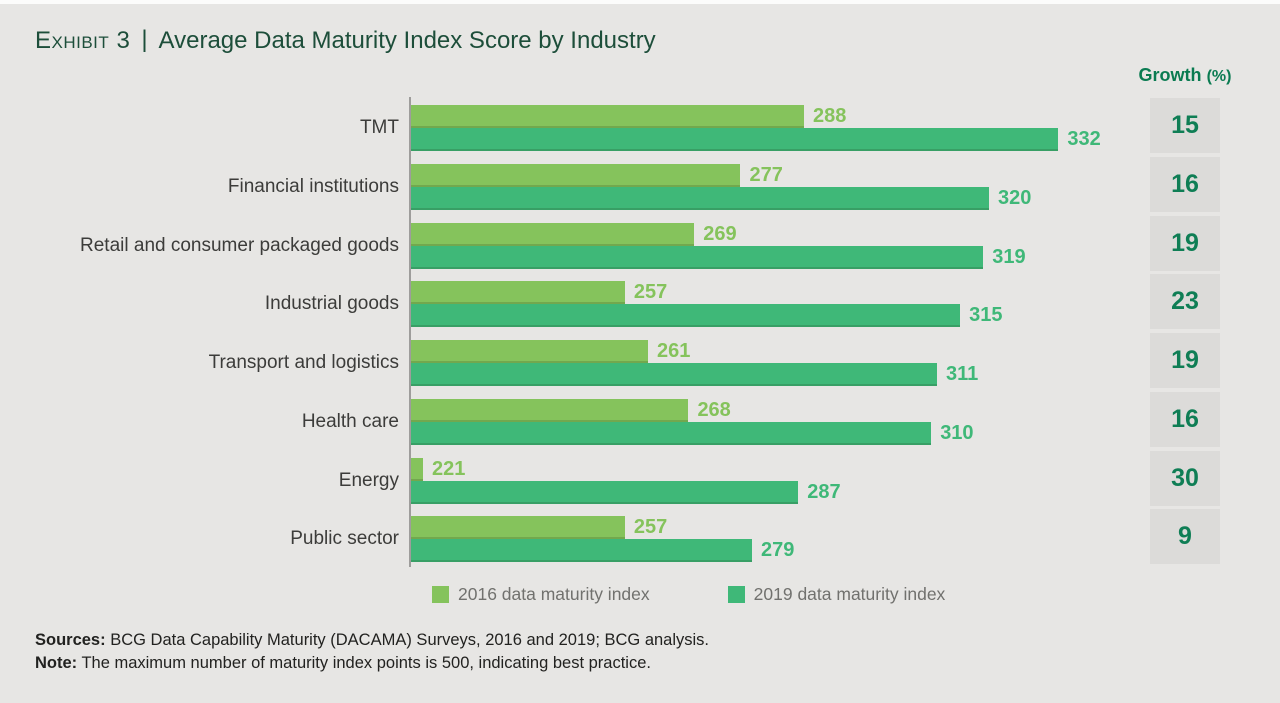  What do you see at coordinates (824, 491) in the screenshot?
I see `bar-value-label: 287` at bounding box center [824, 491].